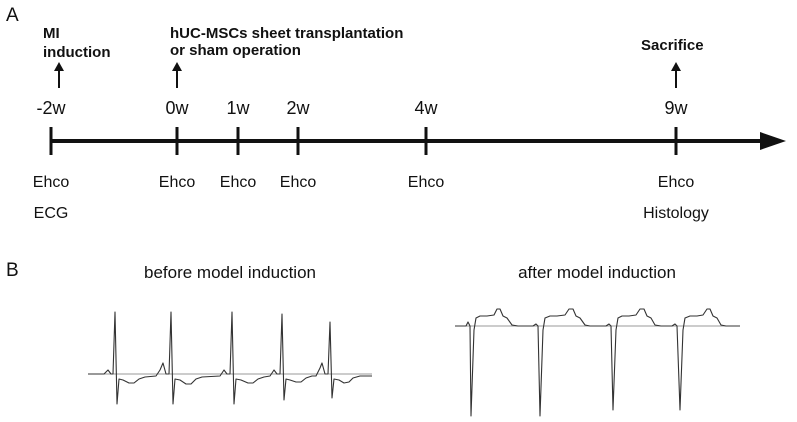 The image size is (797, 422). I want to click on event-label-line1: hUC-MSCs sheet transplantation, so click(286, 33).